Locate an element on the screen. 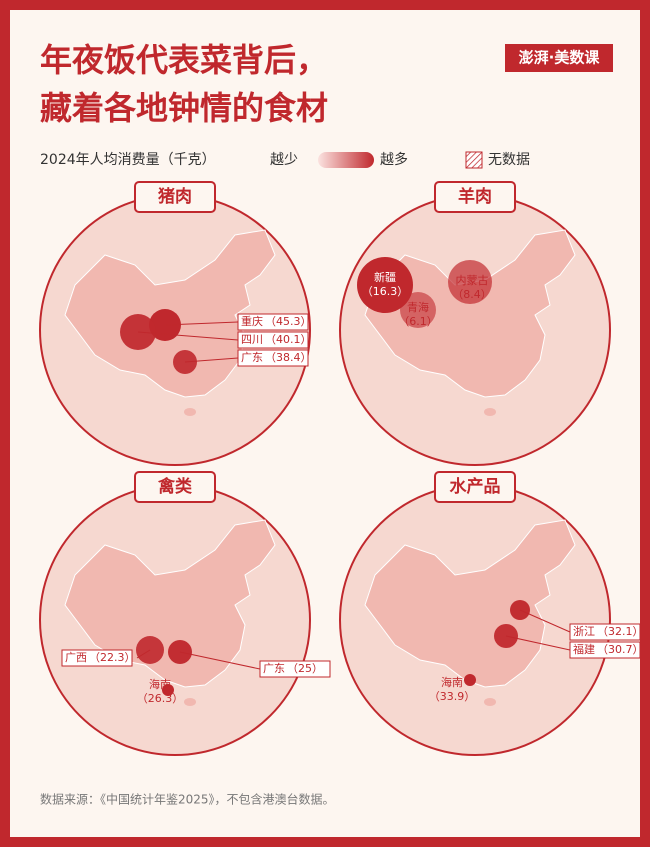  region-name: 福建 is located at coordinates (584, 649).